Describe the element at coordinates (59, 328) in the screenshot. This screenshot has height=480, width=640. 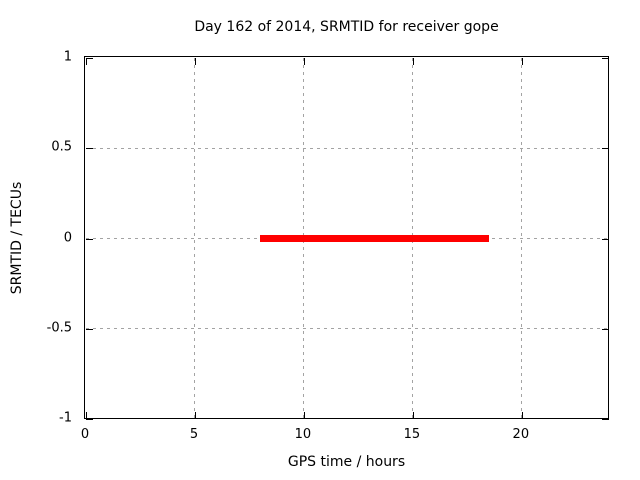
I see `y-tick-label: -0.5` at that location.